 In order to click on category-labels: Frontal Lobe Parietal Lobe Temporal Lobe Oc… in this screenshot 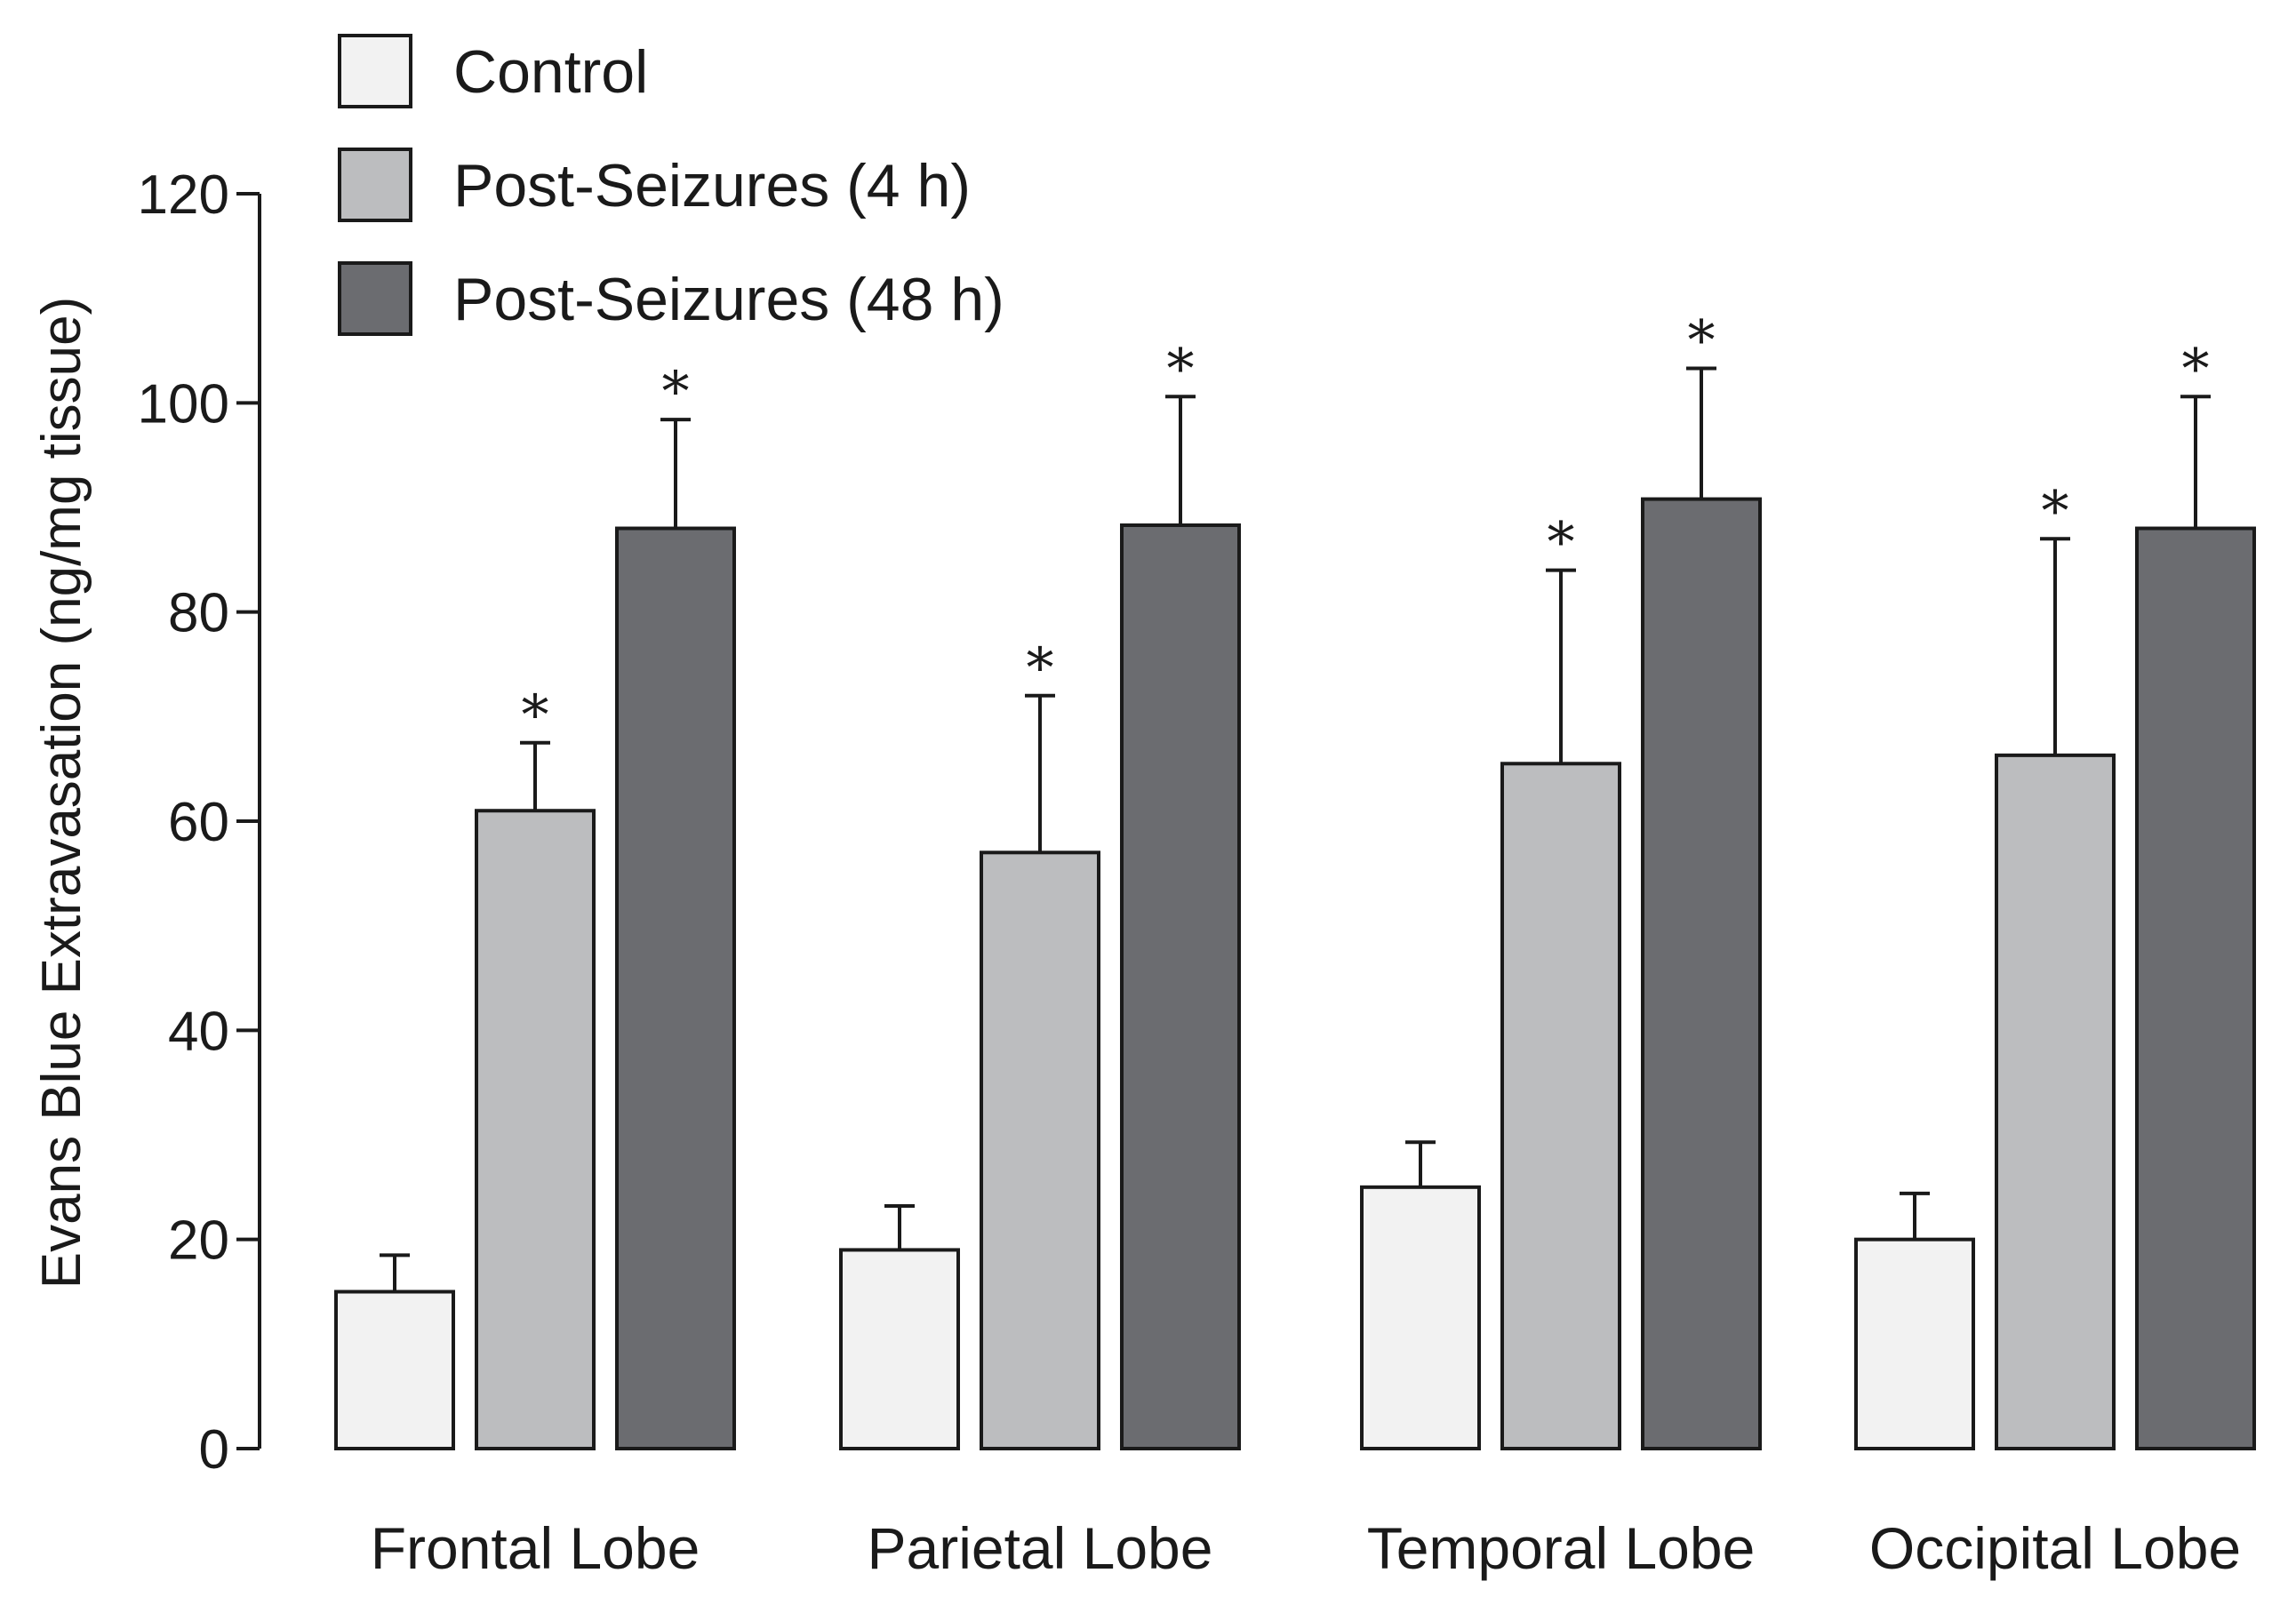, I will do `click(1306, 1548)`.